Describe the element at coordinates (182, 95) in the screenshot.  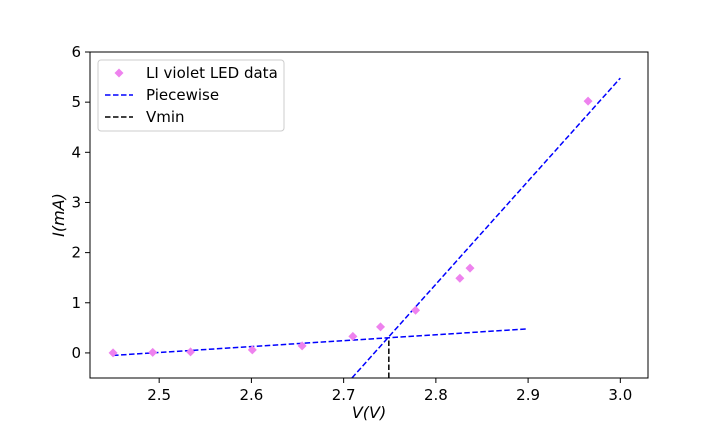
I see `legend-label: Piecewise` at that location.